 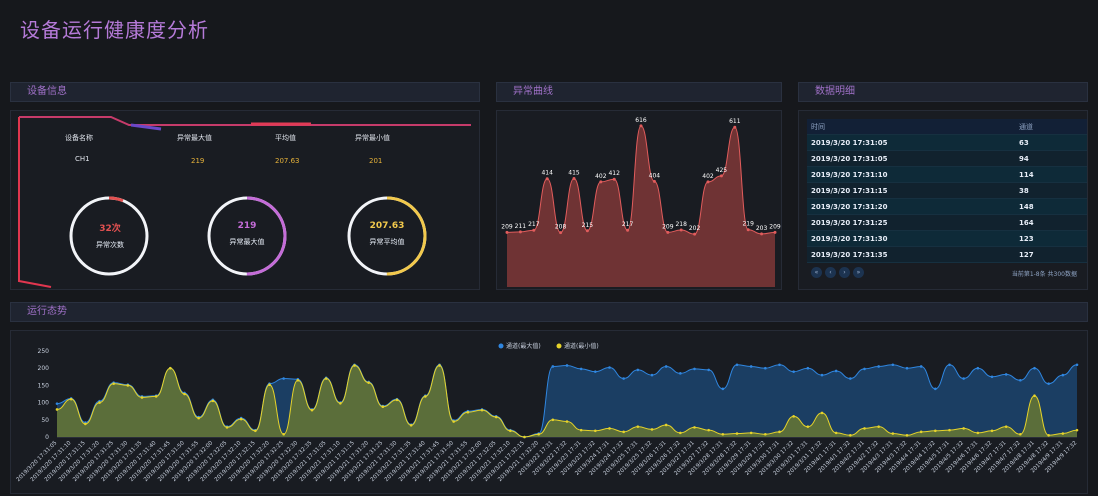 What do you see at coordinates (943, 92) in the screenshot?
I see `data-detail-header: 数据明细` at bounding box center [943, 92].